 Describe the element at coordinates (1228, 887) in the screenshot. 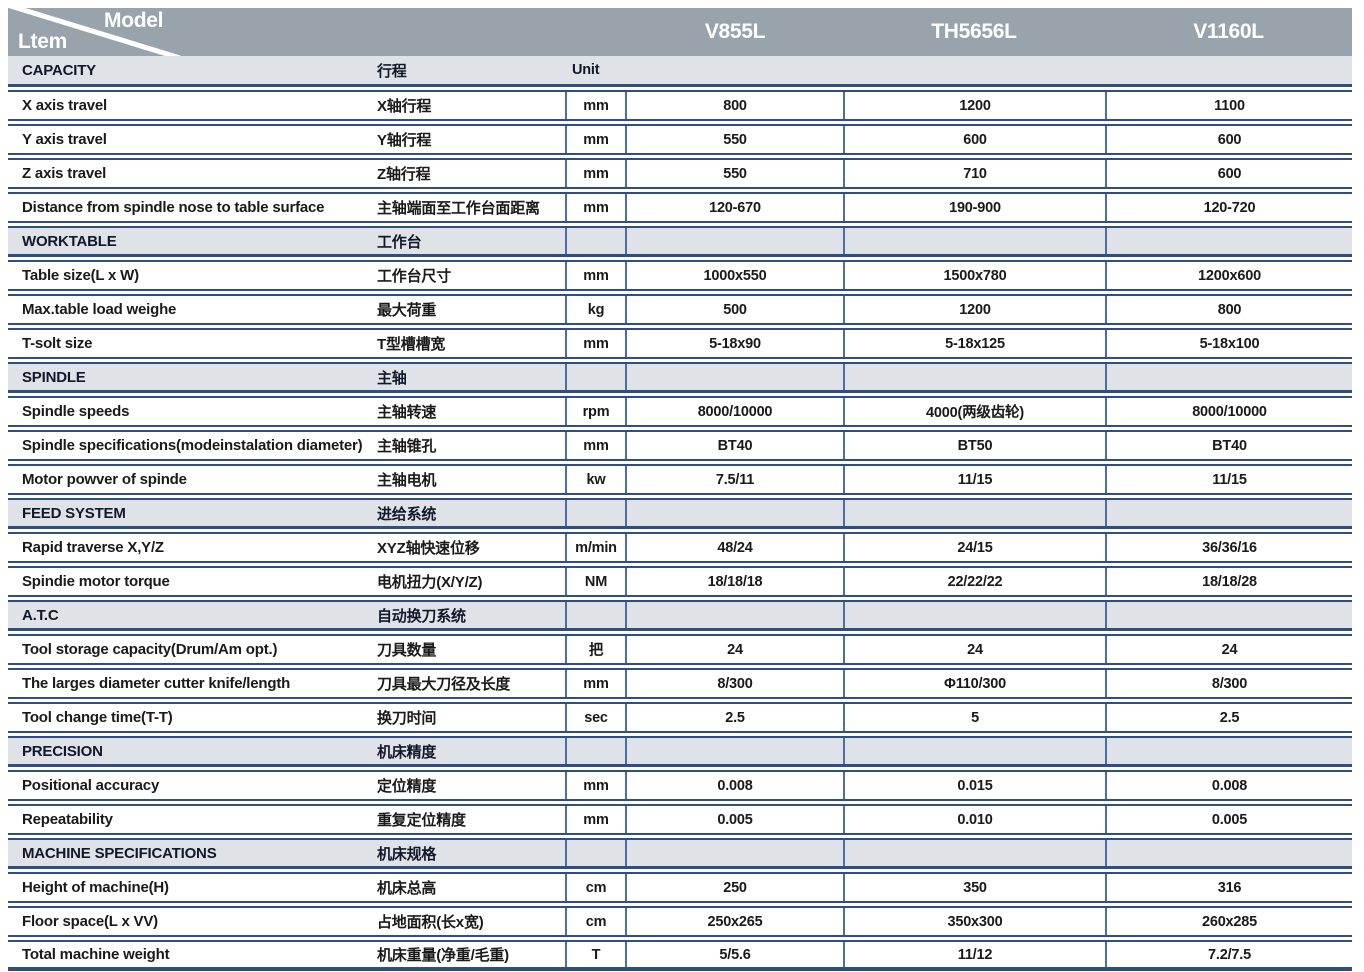

I see `spec-value-v1160l: 316` at that location.